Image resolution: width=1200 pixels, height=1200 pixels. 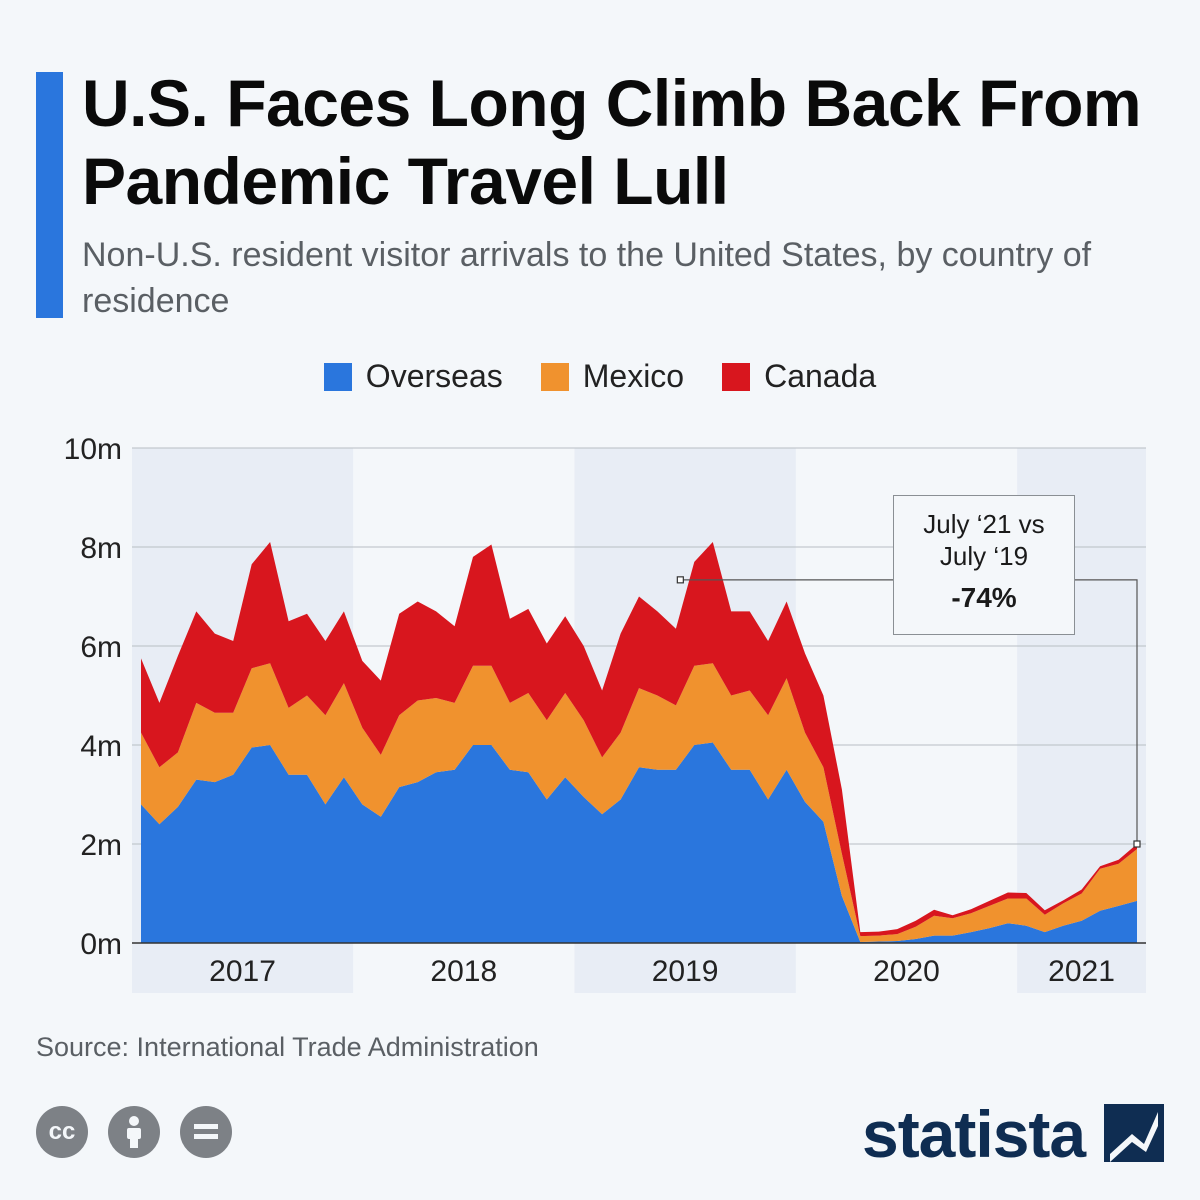 I want to click on legend: Overseas Mexico Canada, so click(x=600, y=376).